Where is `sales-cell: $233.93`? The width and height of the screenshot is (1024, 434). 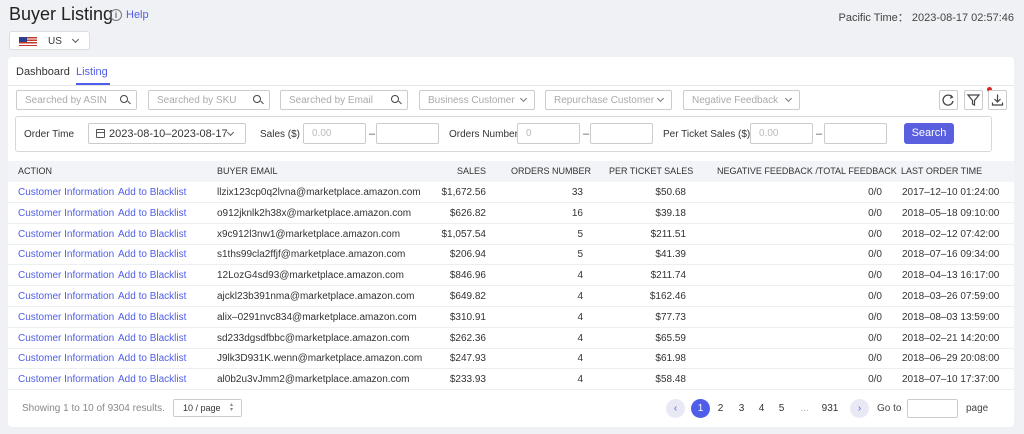
sales-cell: $233.93 is located at coordinates (467, 380).